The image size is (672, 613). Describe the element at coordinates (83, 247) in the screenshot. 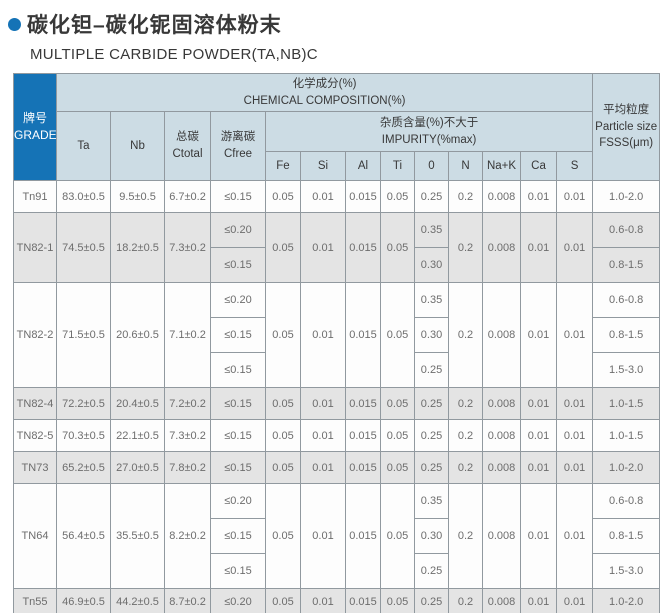

I see `ta-cell: 74.5±0.5` at that location.